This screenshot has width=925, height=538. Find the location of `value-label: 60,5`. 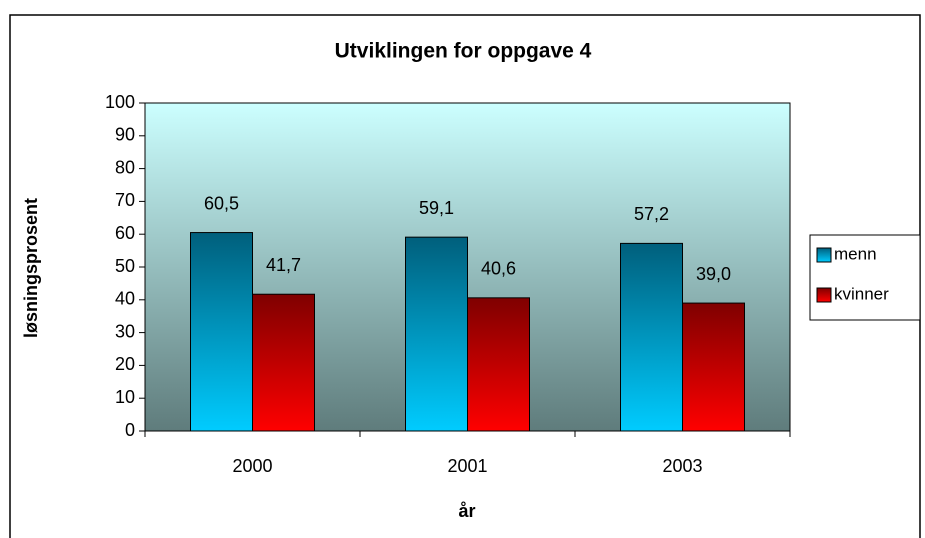

value-label: 60,5 is located at coordinates (221, 203).